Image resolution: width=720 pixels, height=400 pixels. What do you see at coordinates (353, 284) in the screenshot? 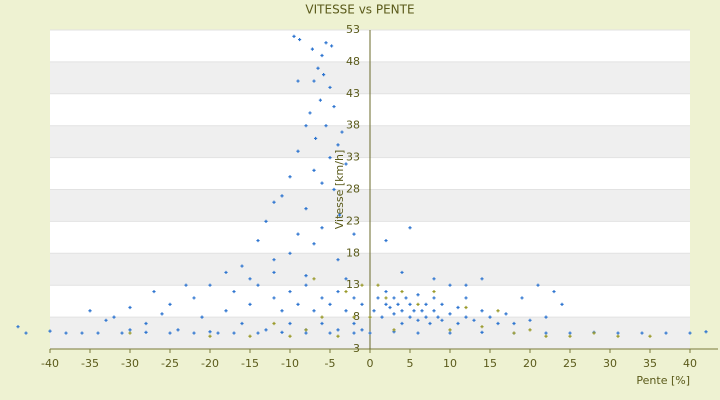
I see `y-tick-label: 13` at bounding box center [353, 284].